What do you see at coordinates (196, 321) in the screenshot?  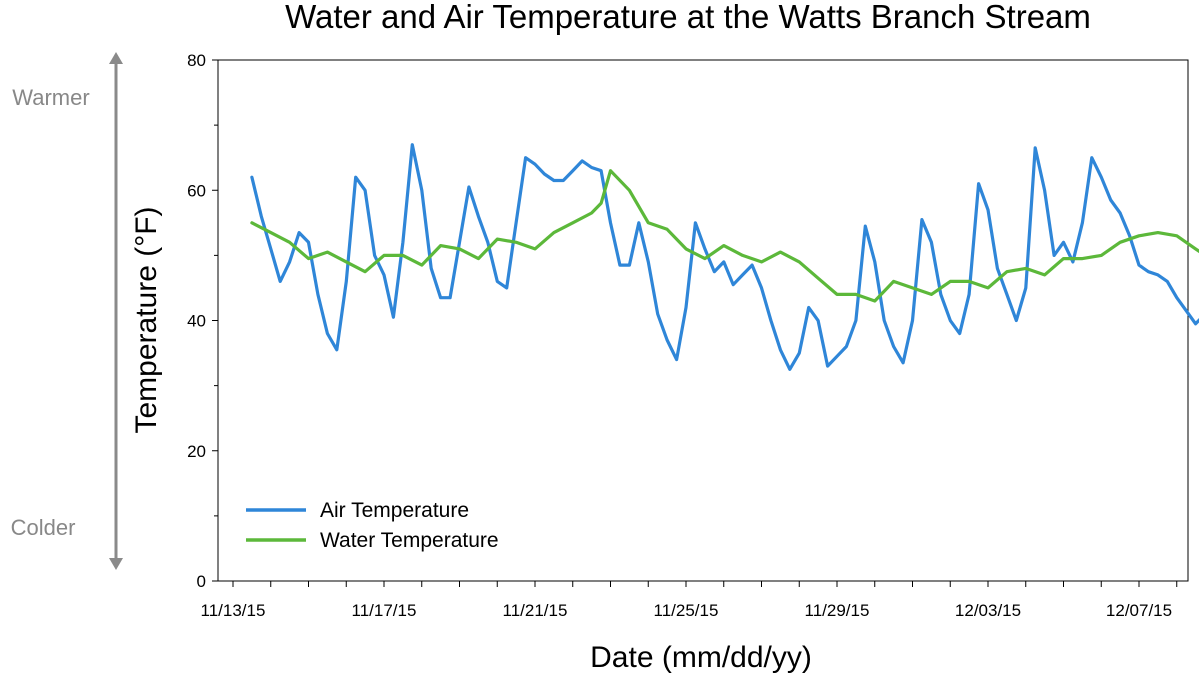 I see `y-tick-label: 40` at bounding box center [196, 321].